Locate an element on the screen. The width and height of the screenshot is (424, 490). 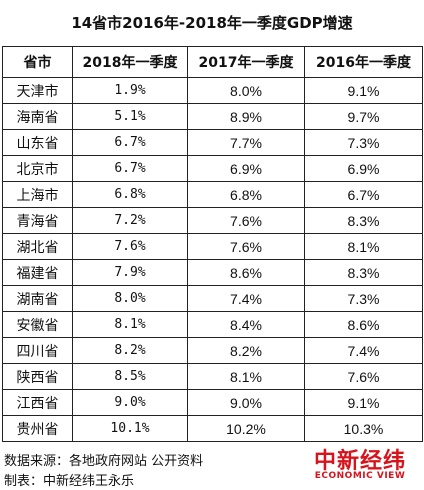
gdp-2018q1-cell: 7.6% is located at coordinates (130, 246).